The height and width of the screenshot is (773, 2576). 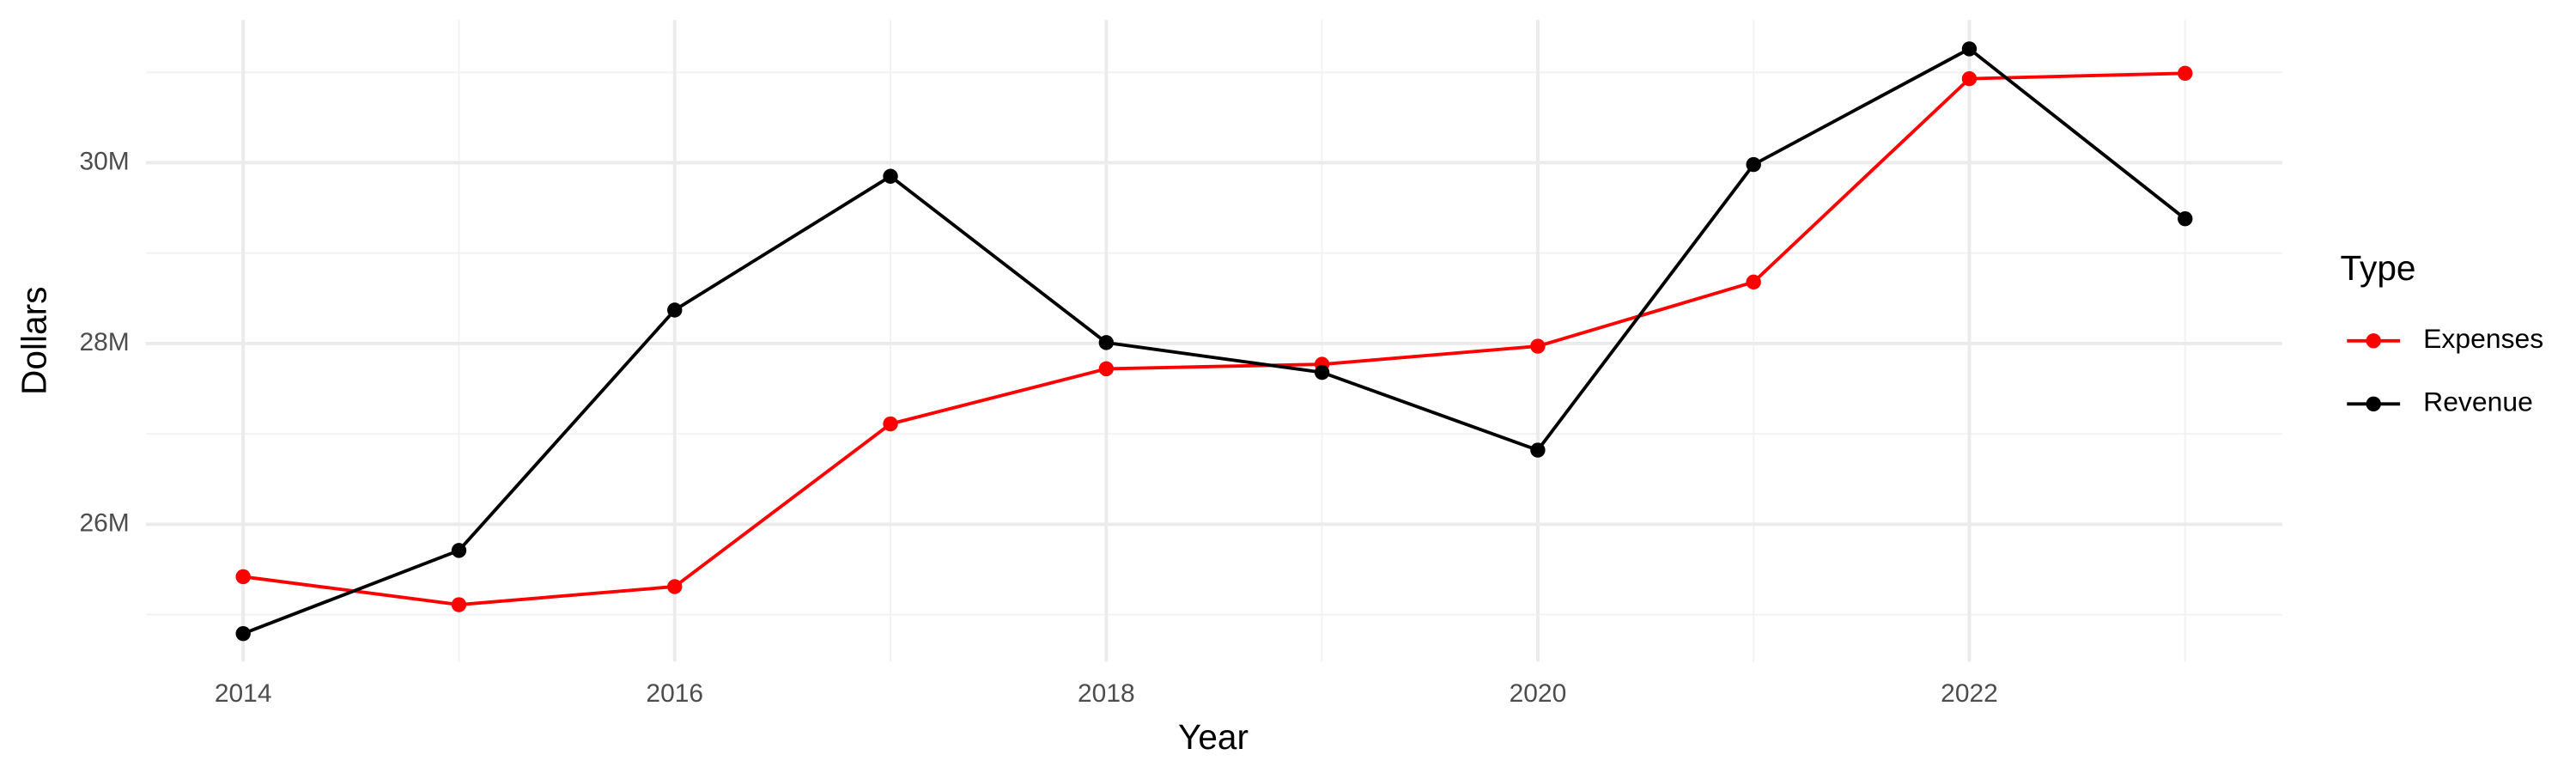 I want to click on x-tick-label: 2014, so click(x=243, y=693).